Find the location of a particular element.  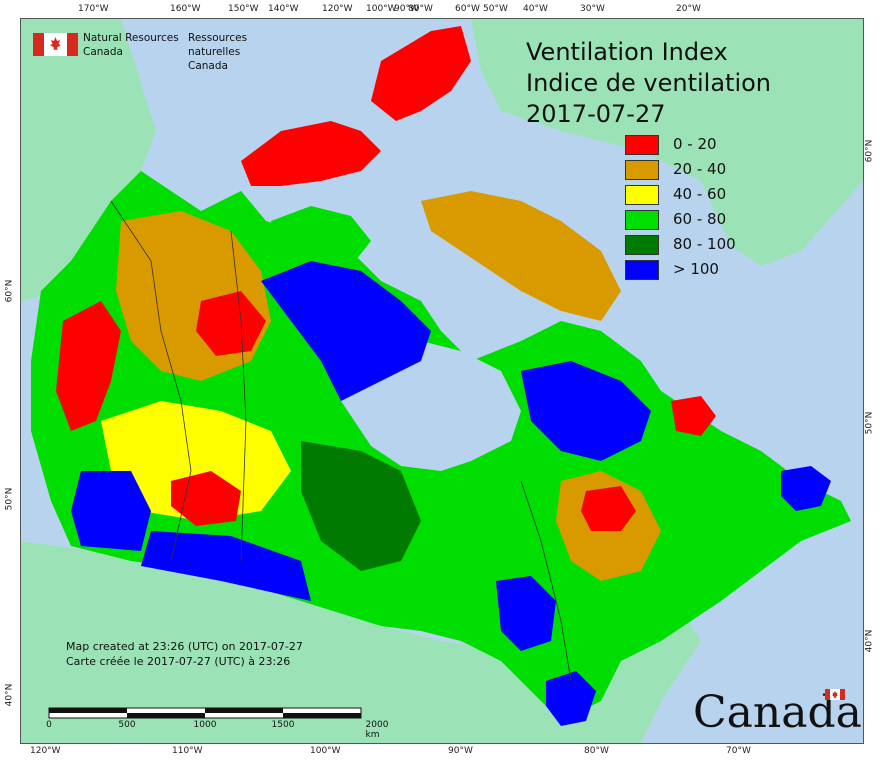

legend-item: 0 - 20 is located at coordinates (700, 145).